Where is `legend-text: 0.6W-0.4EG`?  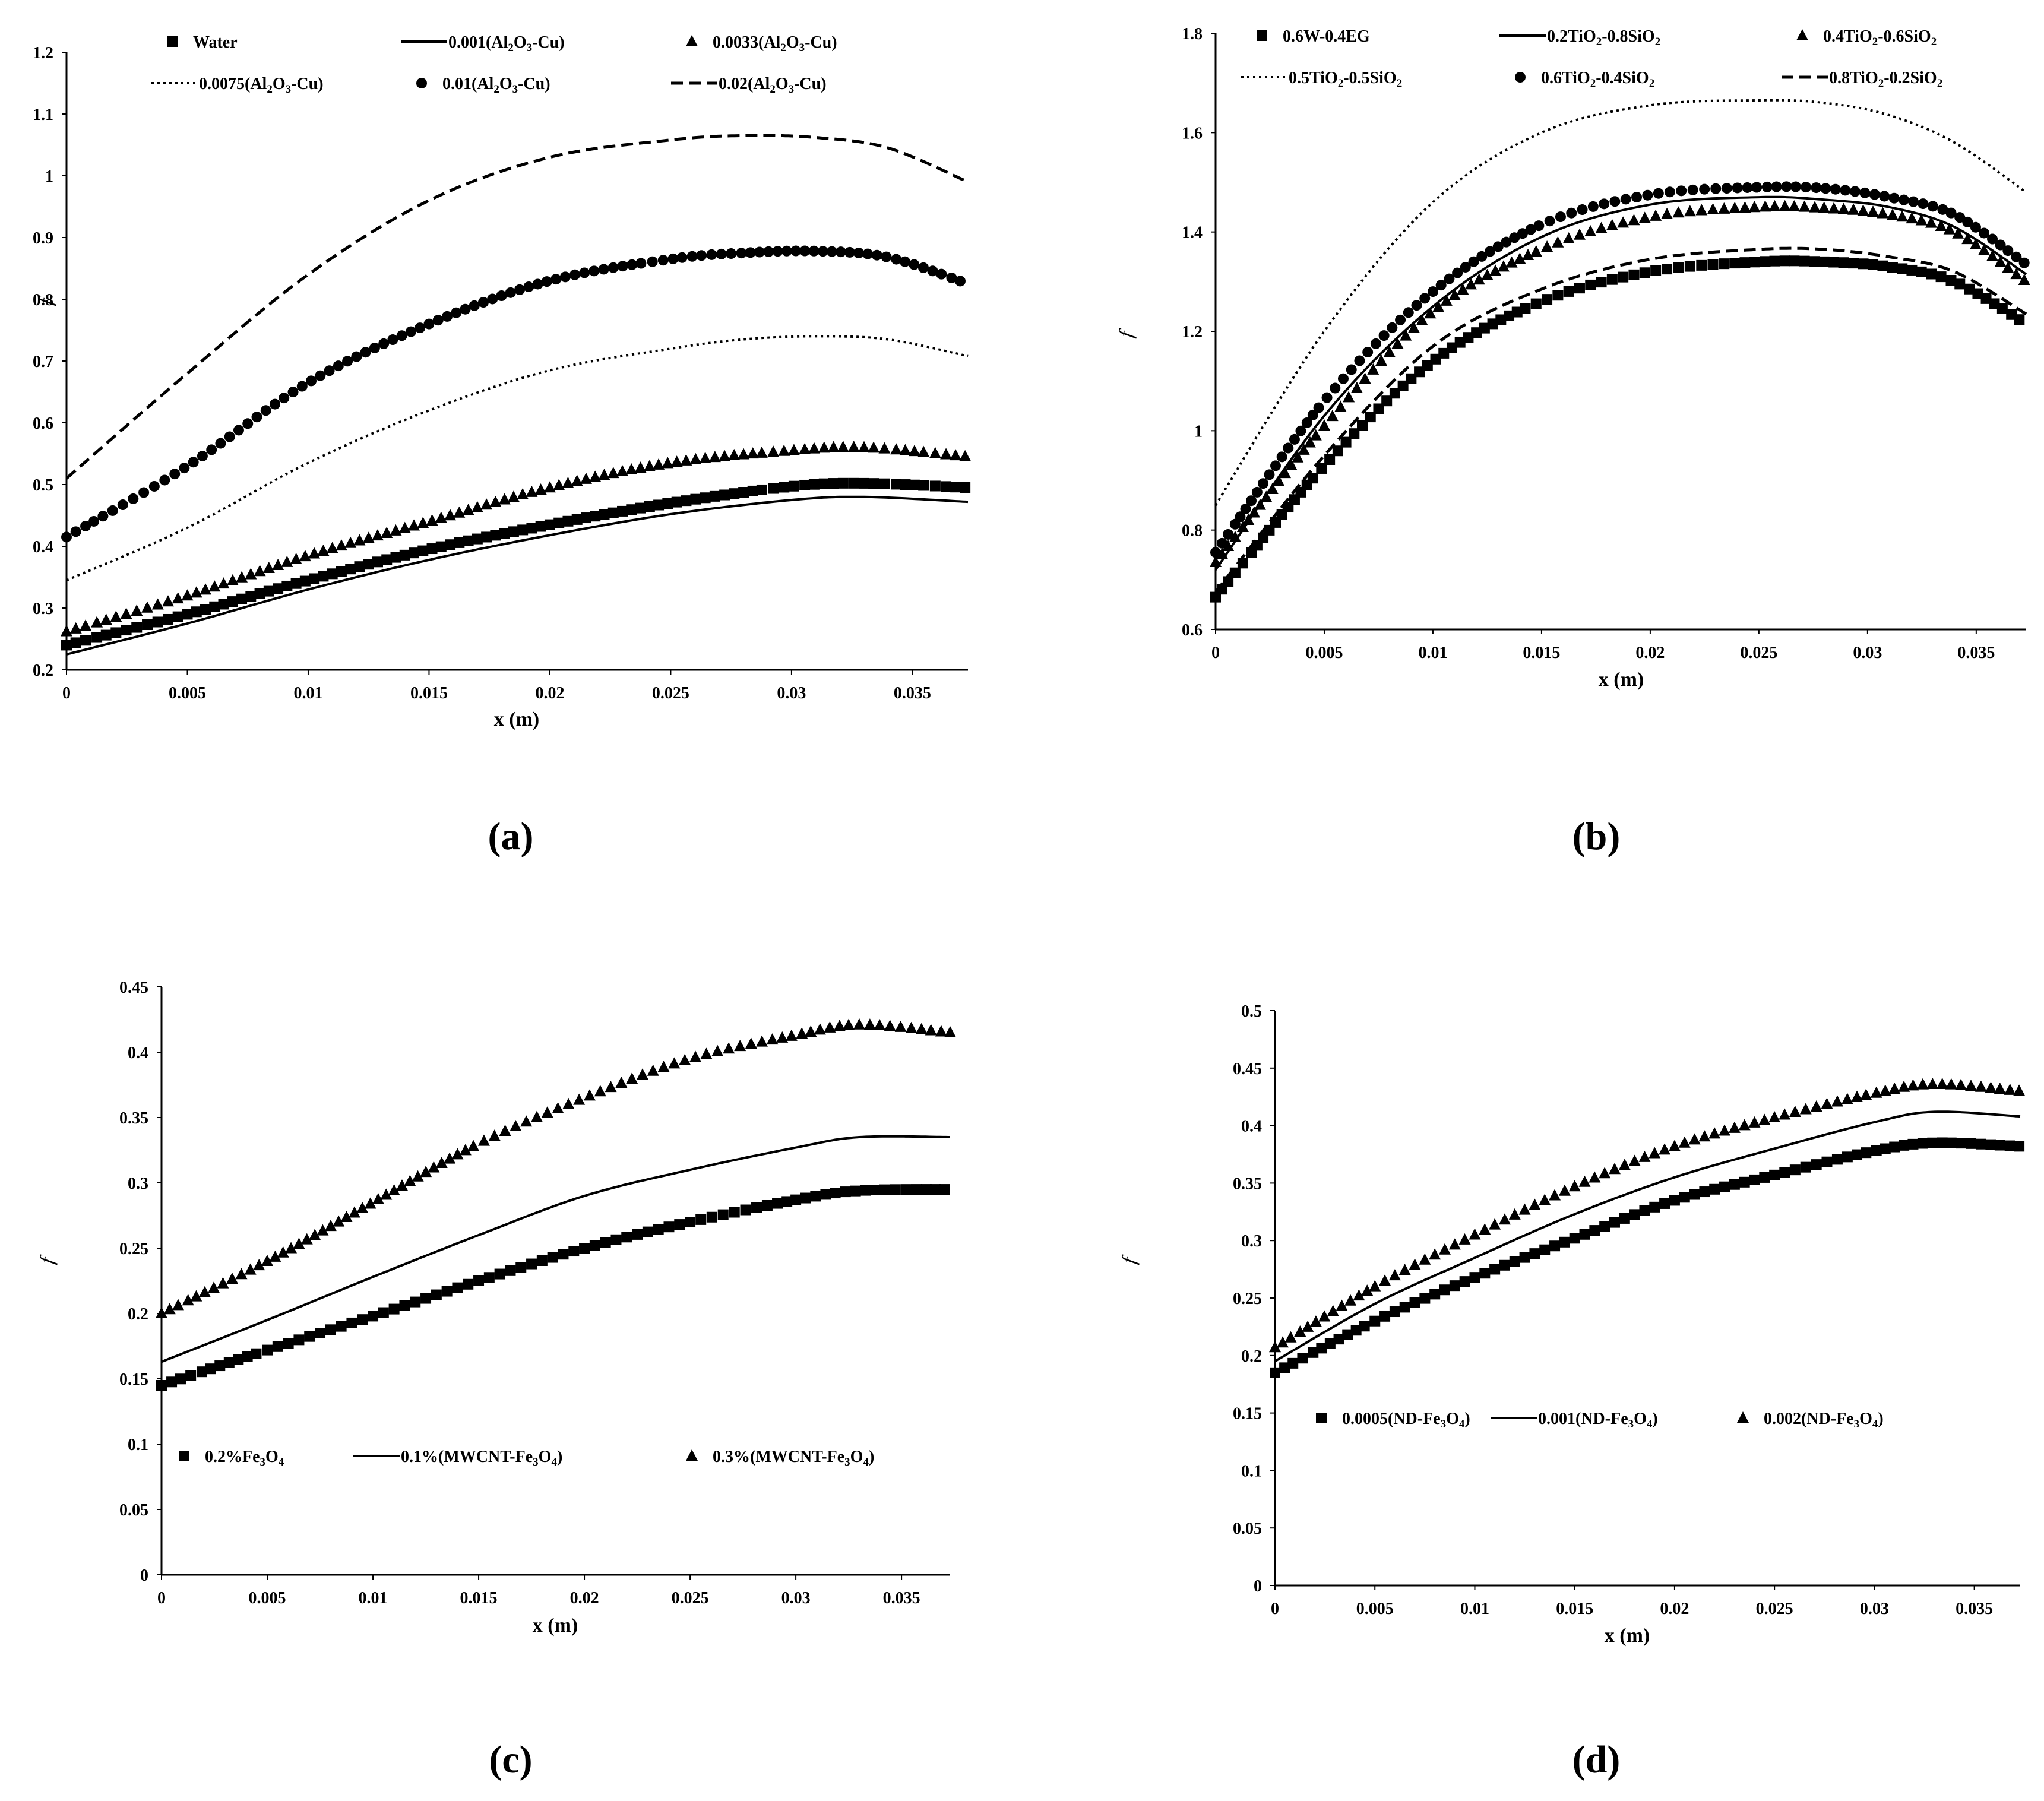
legend-text: 0.6W-0.4EG is located at coordinates (1326, 36).